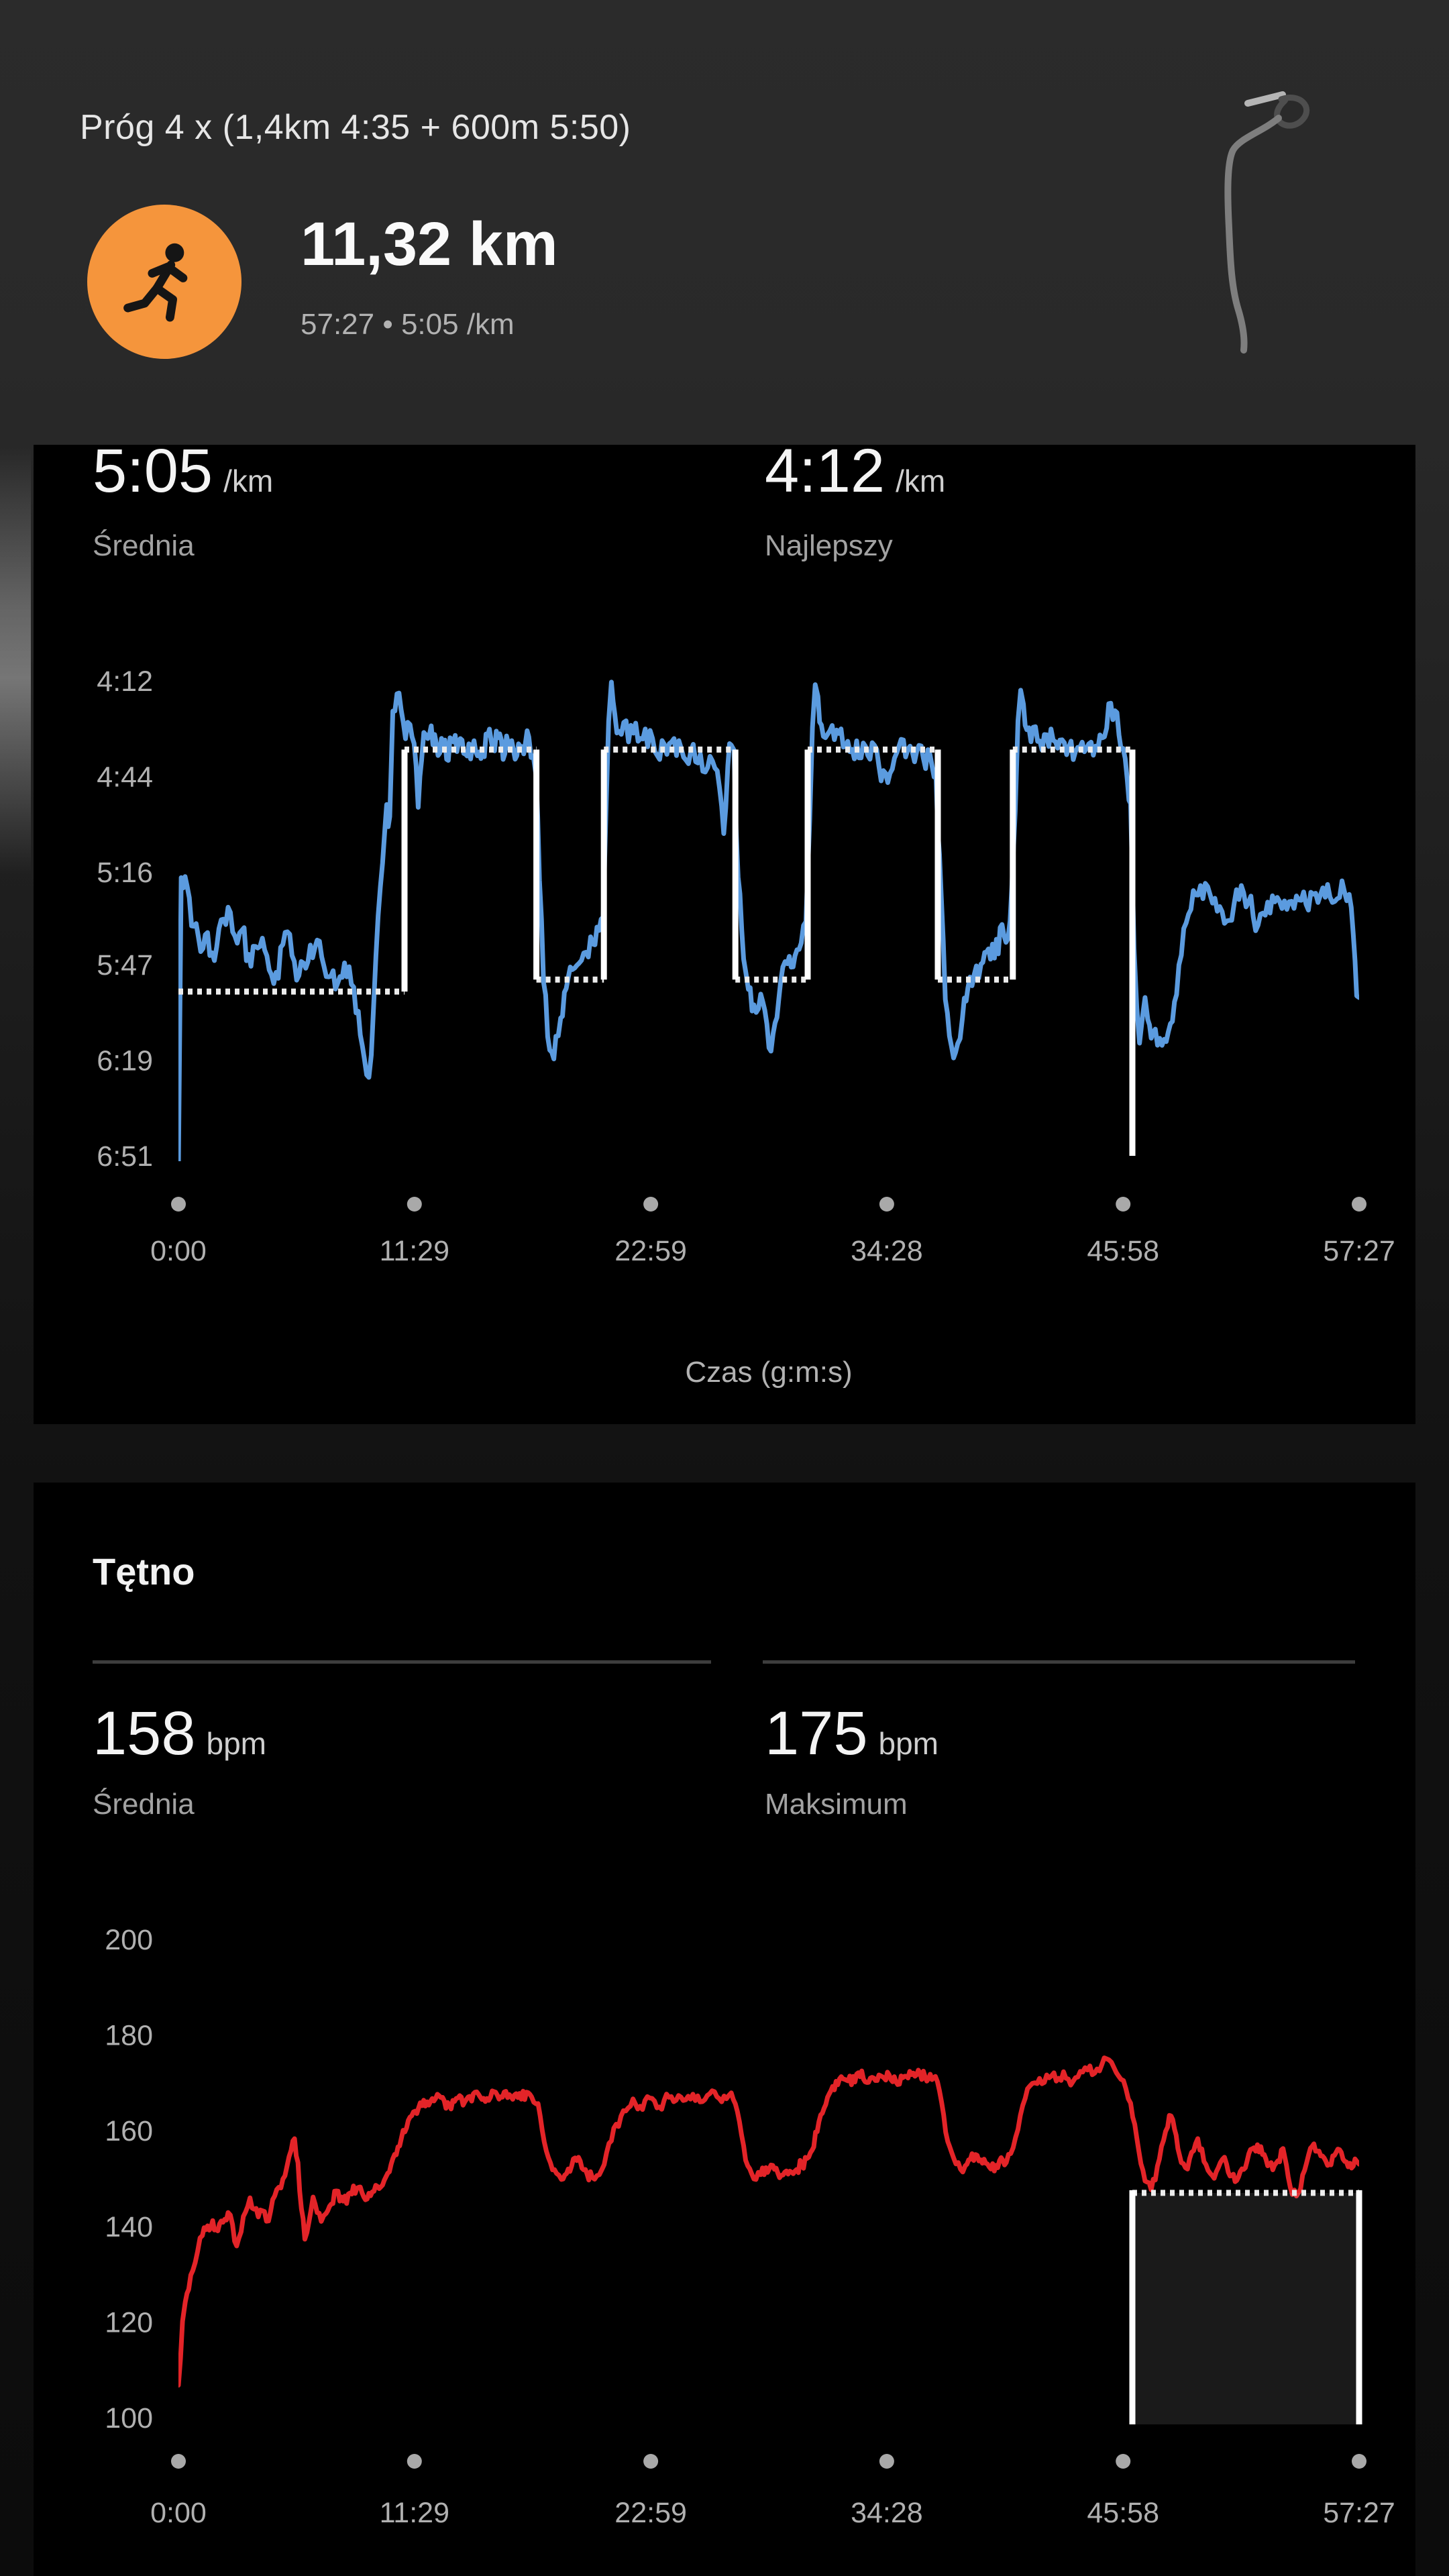 The width and height of the screenshot is (1449, 2576). I want to click on route-map-thumbnail, so click(1281, 221).